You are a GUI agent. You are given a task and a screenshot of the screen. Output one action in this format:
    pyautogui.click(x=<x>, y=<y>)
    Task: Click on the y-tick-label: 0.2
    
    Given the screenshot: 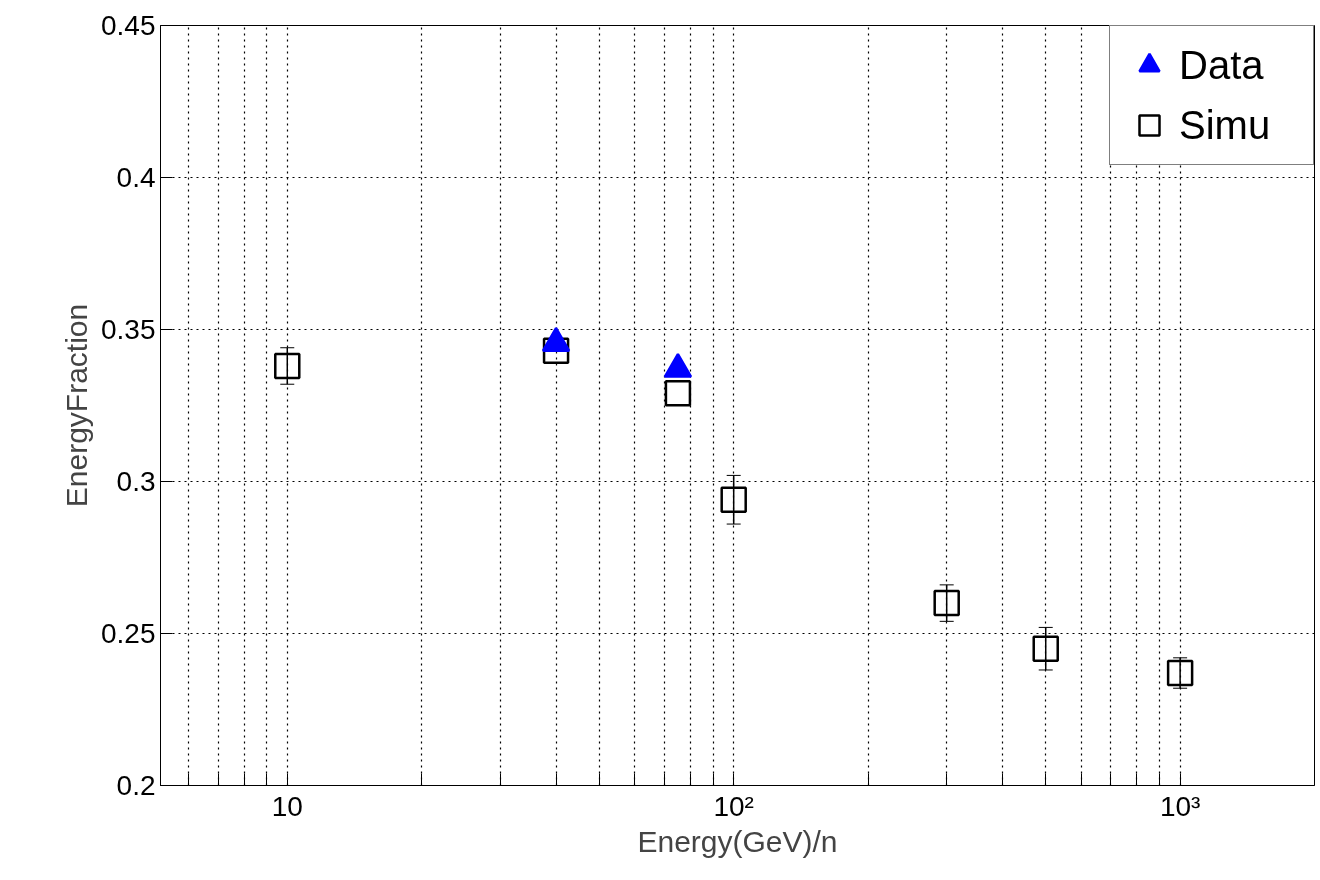 What is the action you would take?
    pyautogui.click(x=136, y=785)
    